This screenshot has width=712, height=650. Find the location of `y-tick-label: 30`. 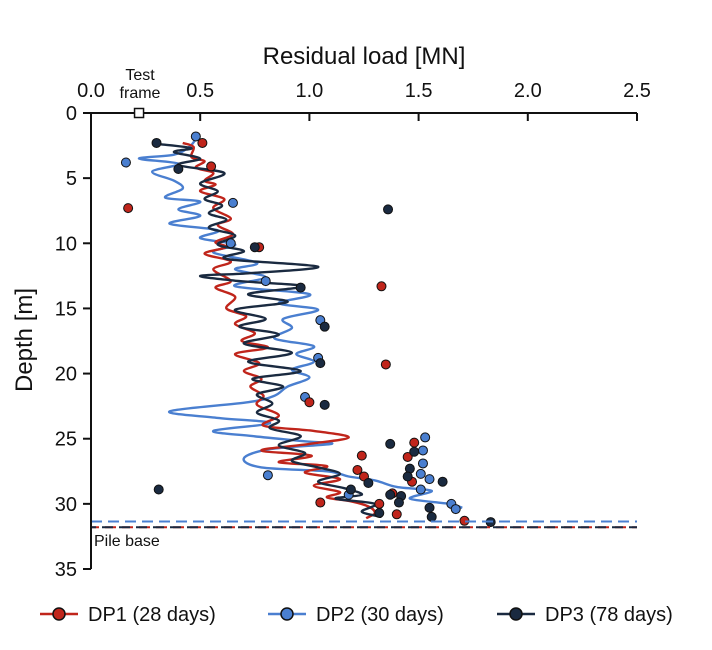

y-tick-label: 30 is located at coordinates (66, 505).